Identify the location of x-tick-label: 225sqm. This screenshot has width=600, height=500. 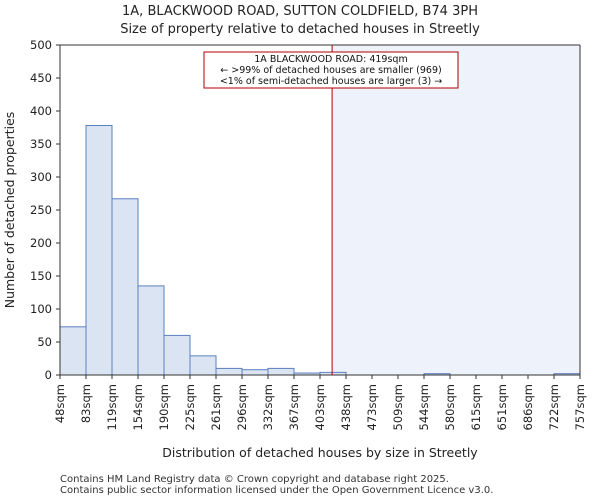
(190, 407).